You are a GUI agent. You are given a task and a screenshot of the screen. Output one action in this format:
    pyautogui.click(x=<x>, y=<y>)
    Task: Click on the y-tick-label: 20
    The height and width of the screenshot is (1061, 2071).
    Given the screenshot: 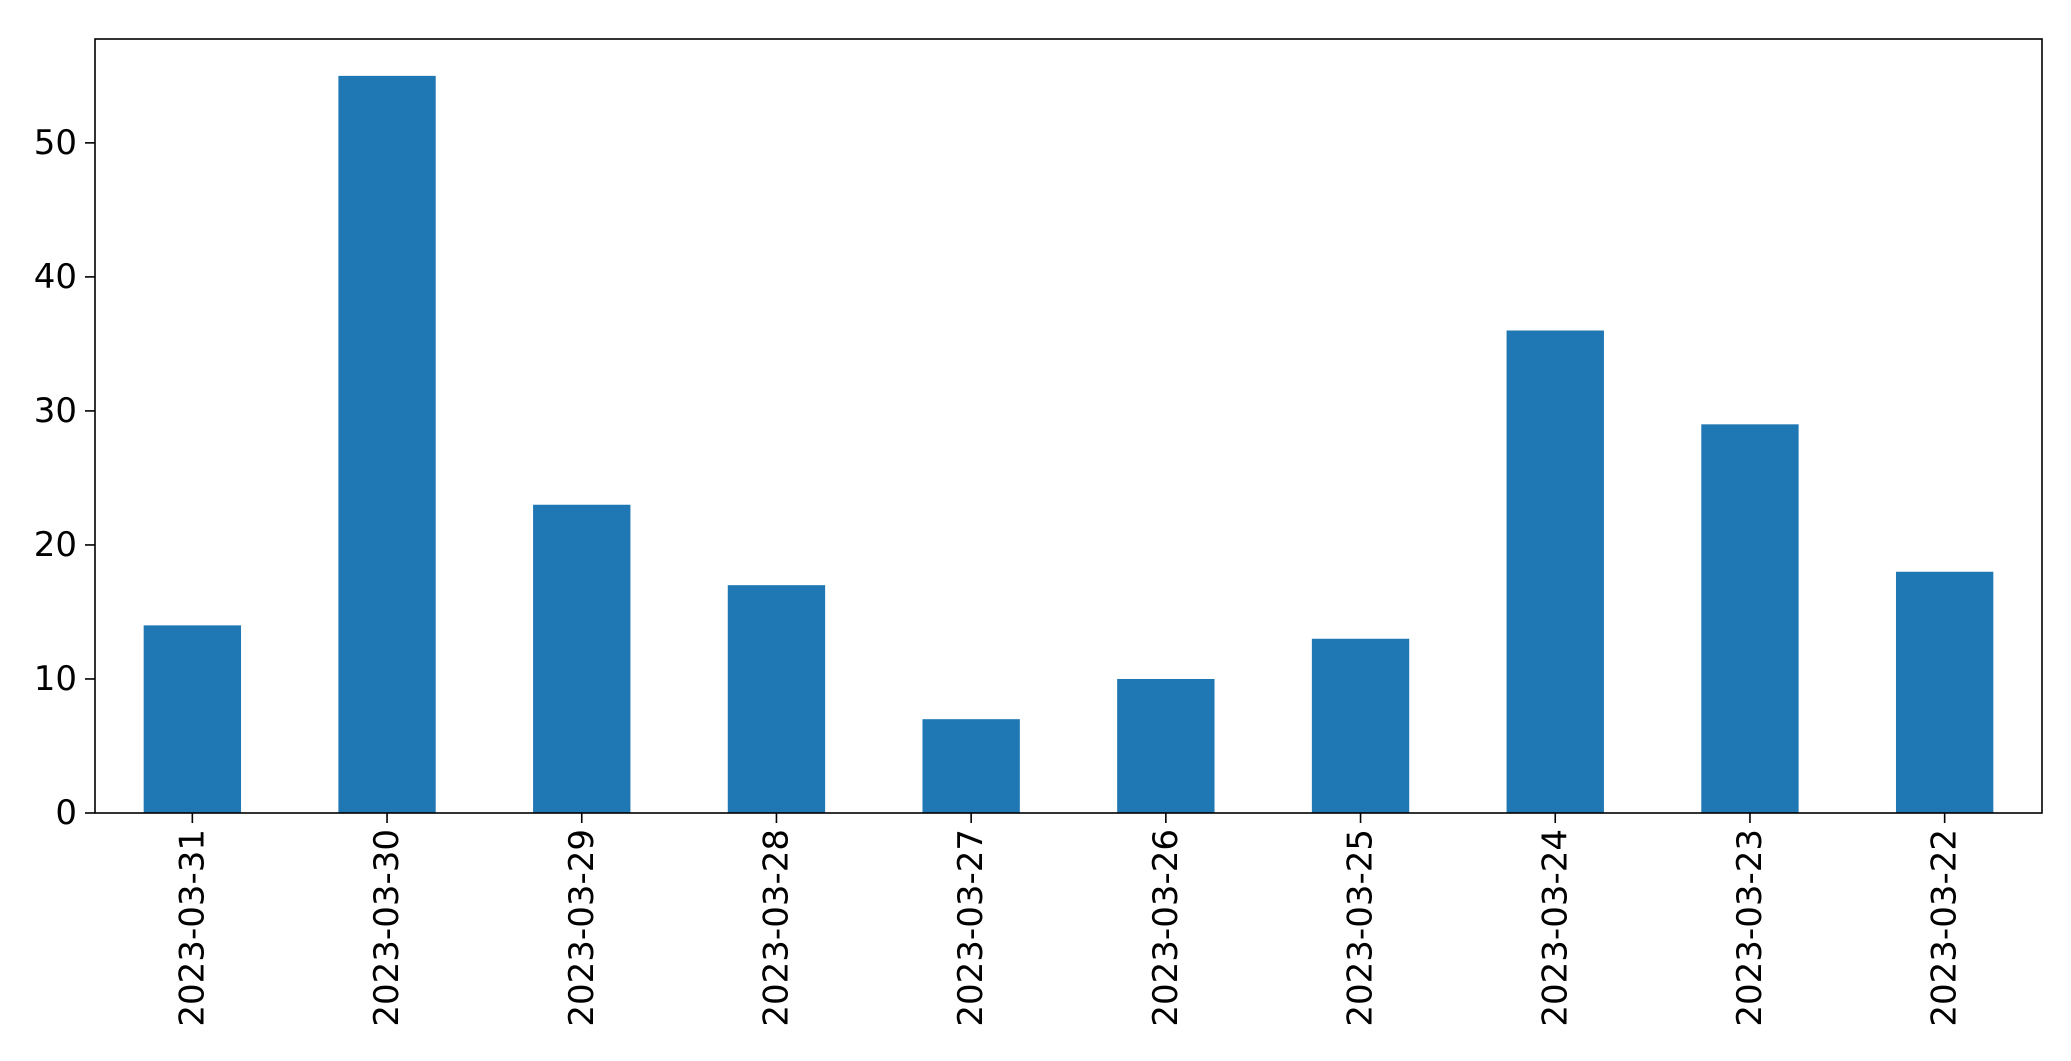 What is the action you would take?
    pyautogui.click(x=55, y=545)
    